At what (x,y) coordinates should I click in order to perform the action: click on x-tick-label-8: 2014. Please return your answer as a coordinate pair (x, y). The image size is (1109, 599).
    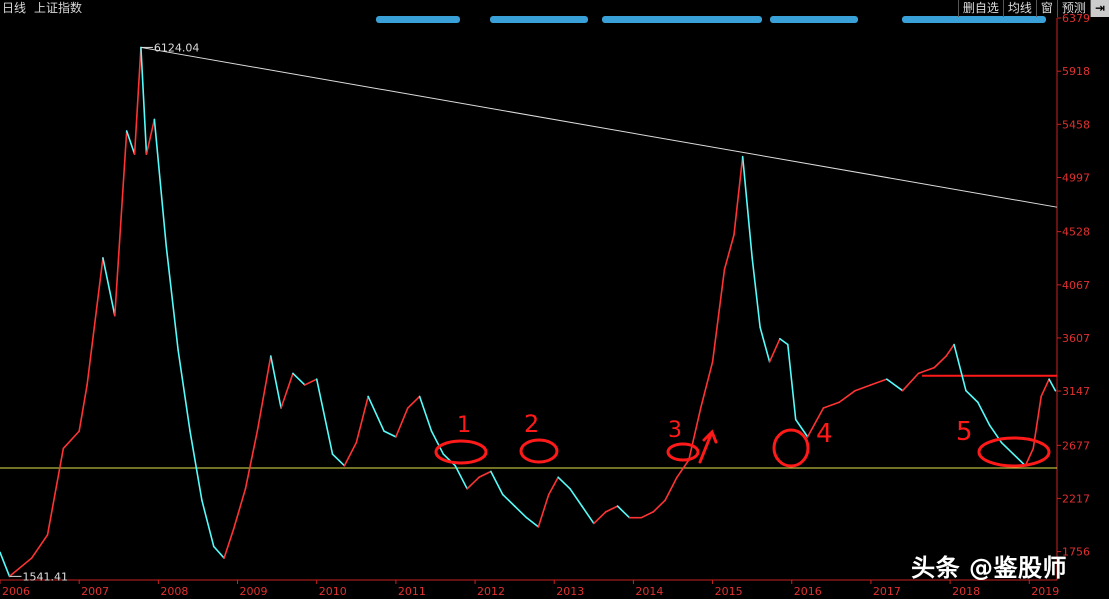
    Looking at the image, I should click on (649, 591).